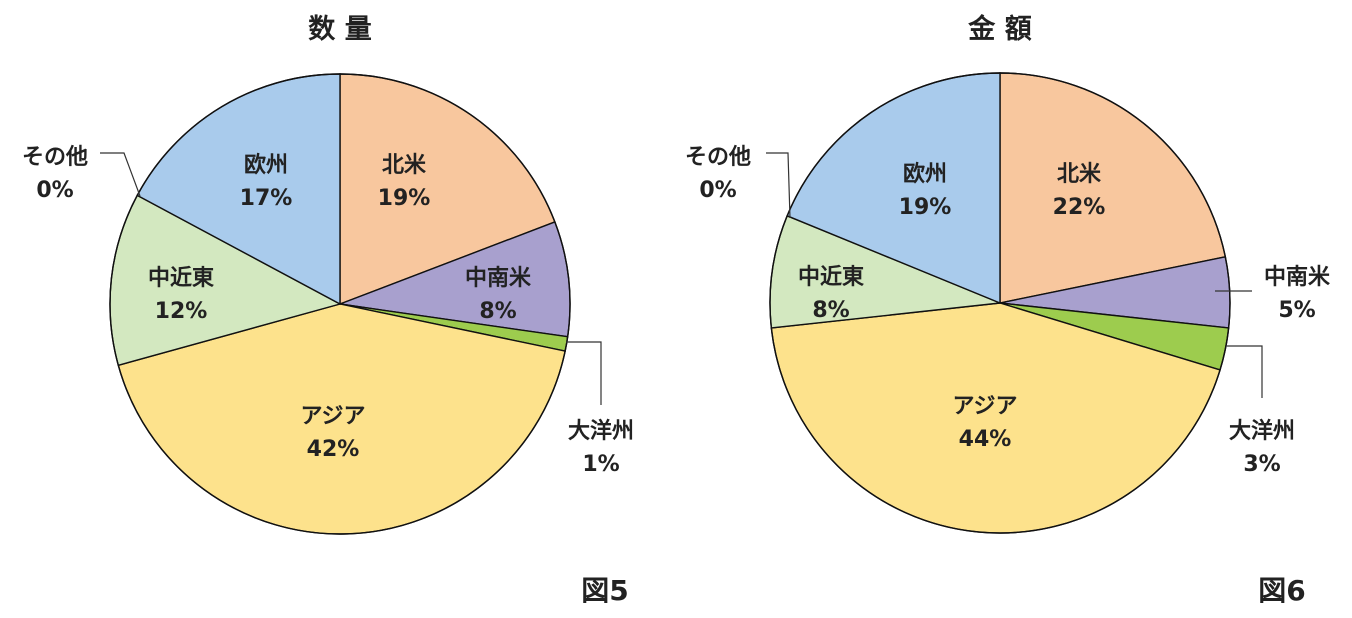 This screenshot has width=1352, height=618. What do you see at coordinates (1261, 464) in the screenshot?
I see `slice-value-oceania: 3%` at bounding box center [1261, 464].